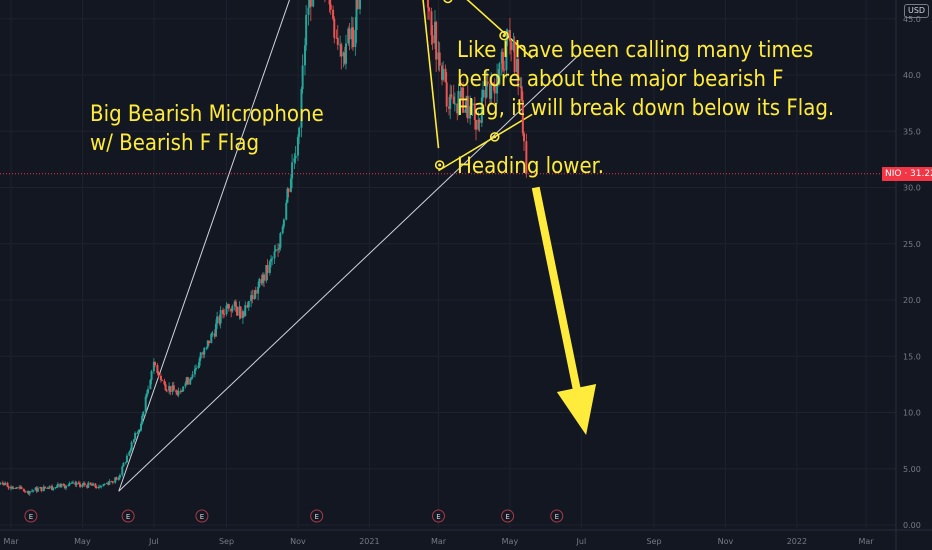 The width and height of the screenshot is (932, 550). What do you see at coordinates (912, 75) in the screenshot?
I see `y-tick-label: 40.0` at bounding box center [912, 75].